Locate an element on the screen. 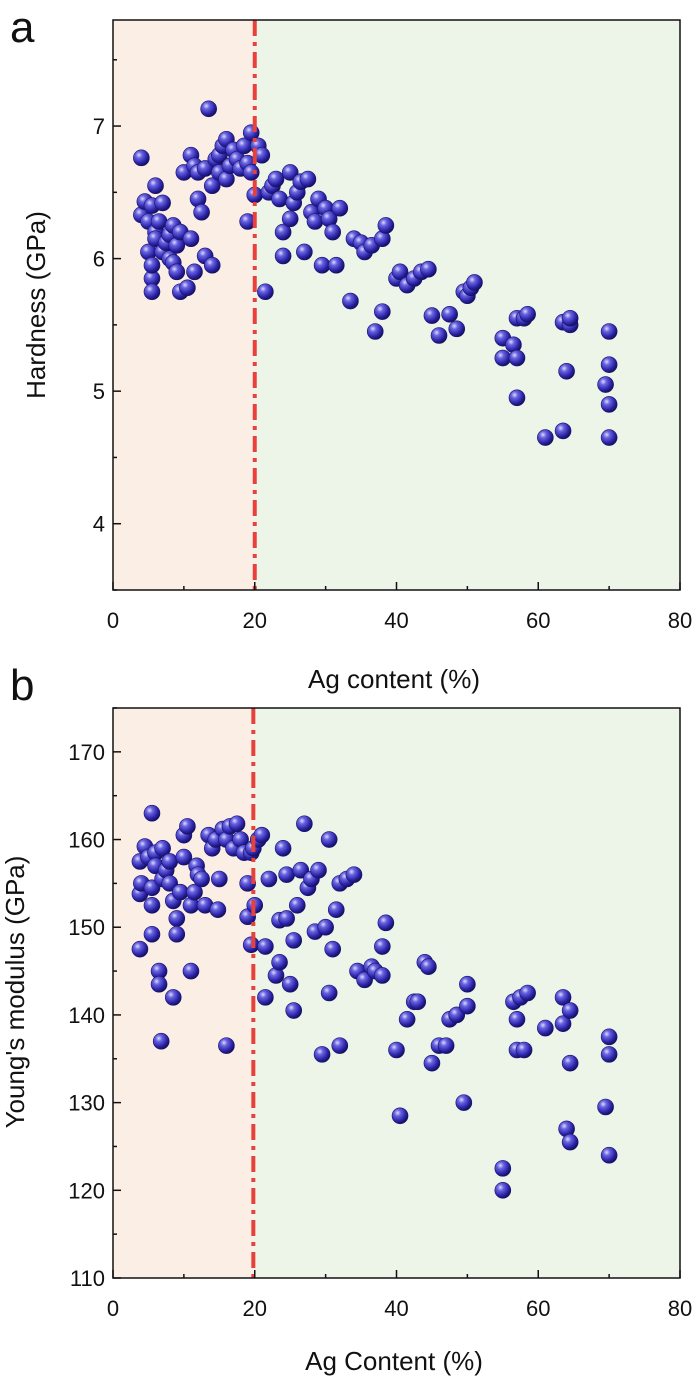 The height and width of the screenshot is (1385, 700). panel-label: a is located at coordinates (22, 27).